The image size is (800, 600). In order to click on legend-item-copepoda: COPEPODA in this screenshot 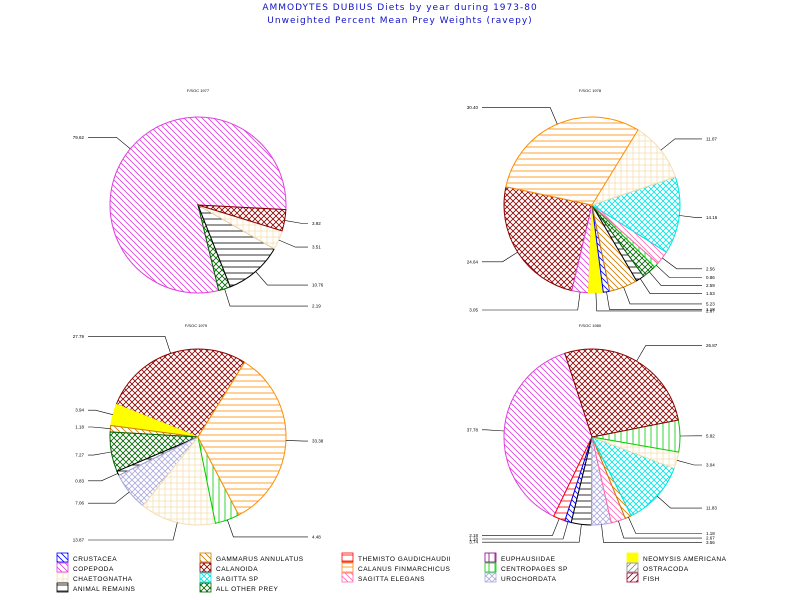, I will do `click(85, 567)`.